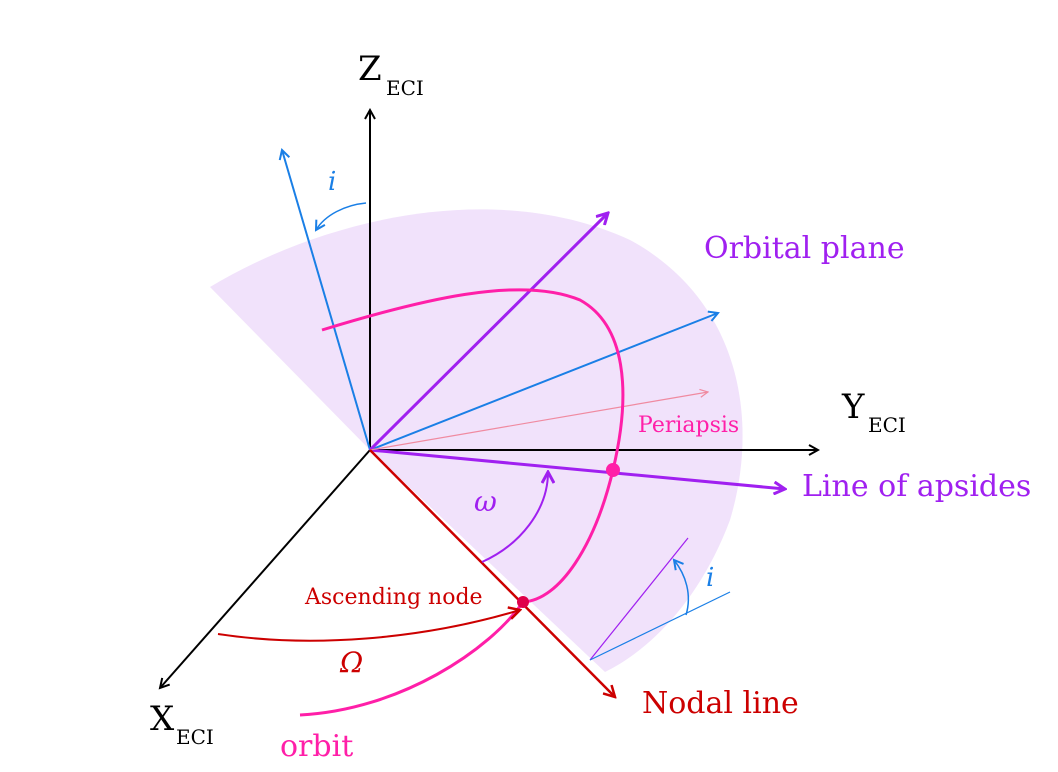 This screenshot has width=1058, height=772. Describe the element at coordinates (660, 626) in the screenshot. I see `inclination-blue-line` at that location.